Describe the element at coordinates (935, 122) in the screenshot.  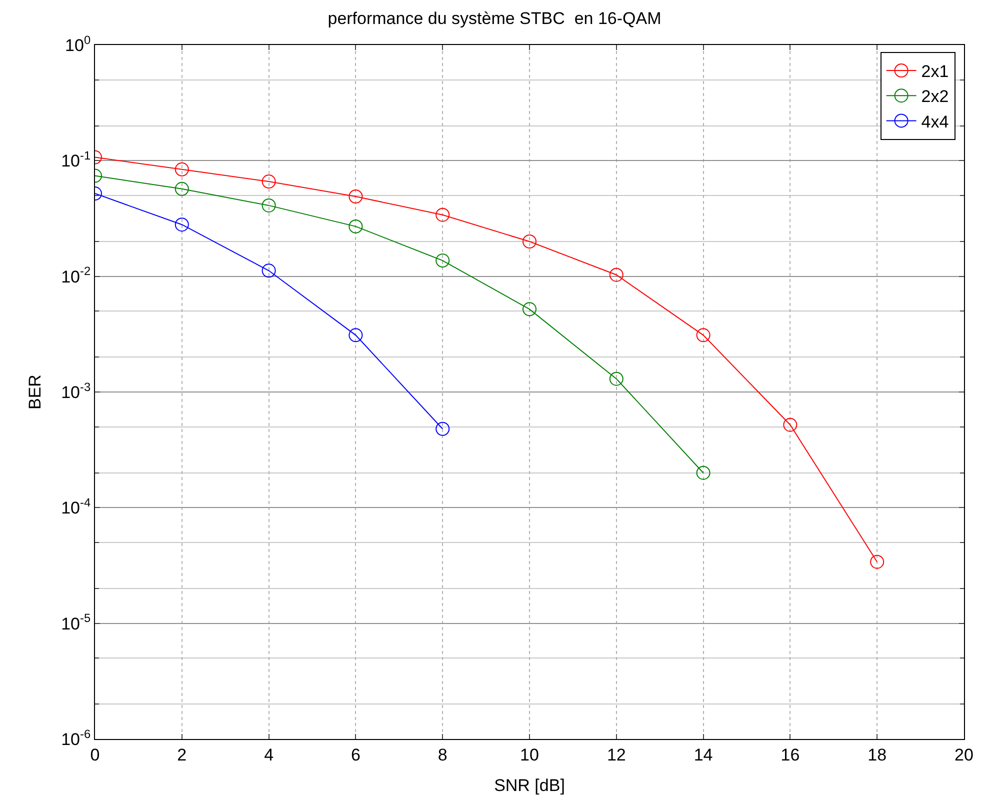
I see `legend-label: 4x4` at that location.